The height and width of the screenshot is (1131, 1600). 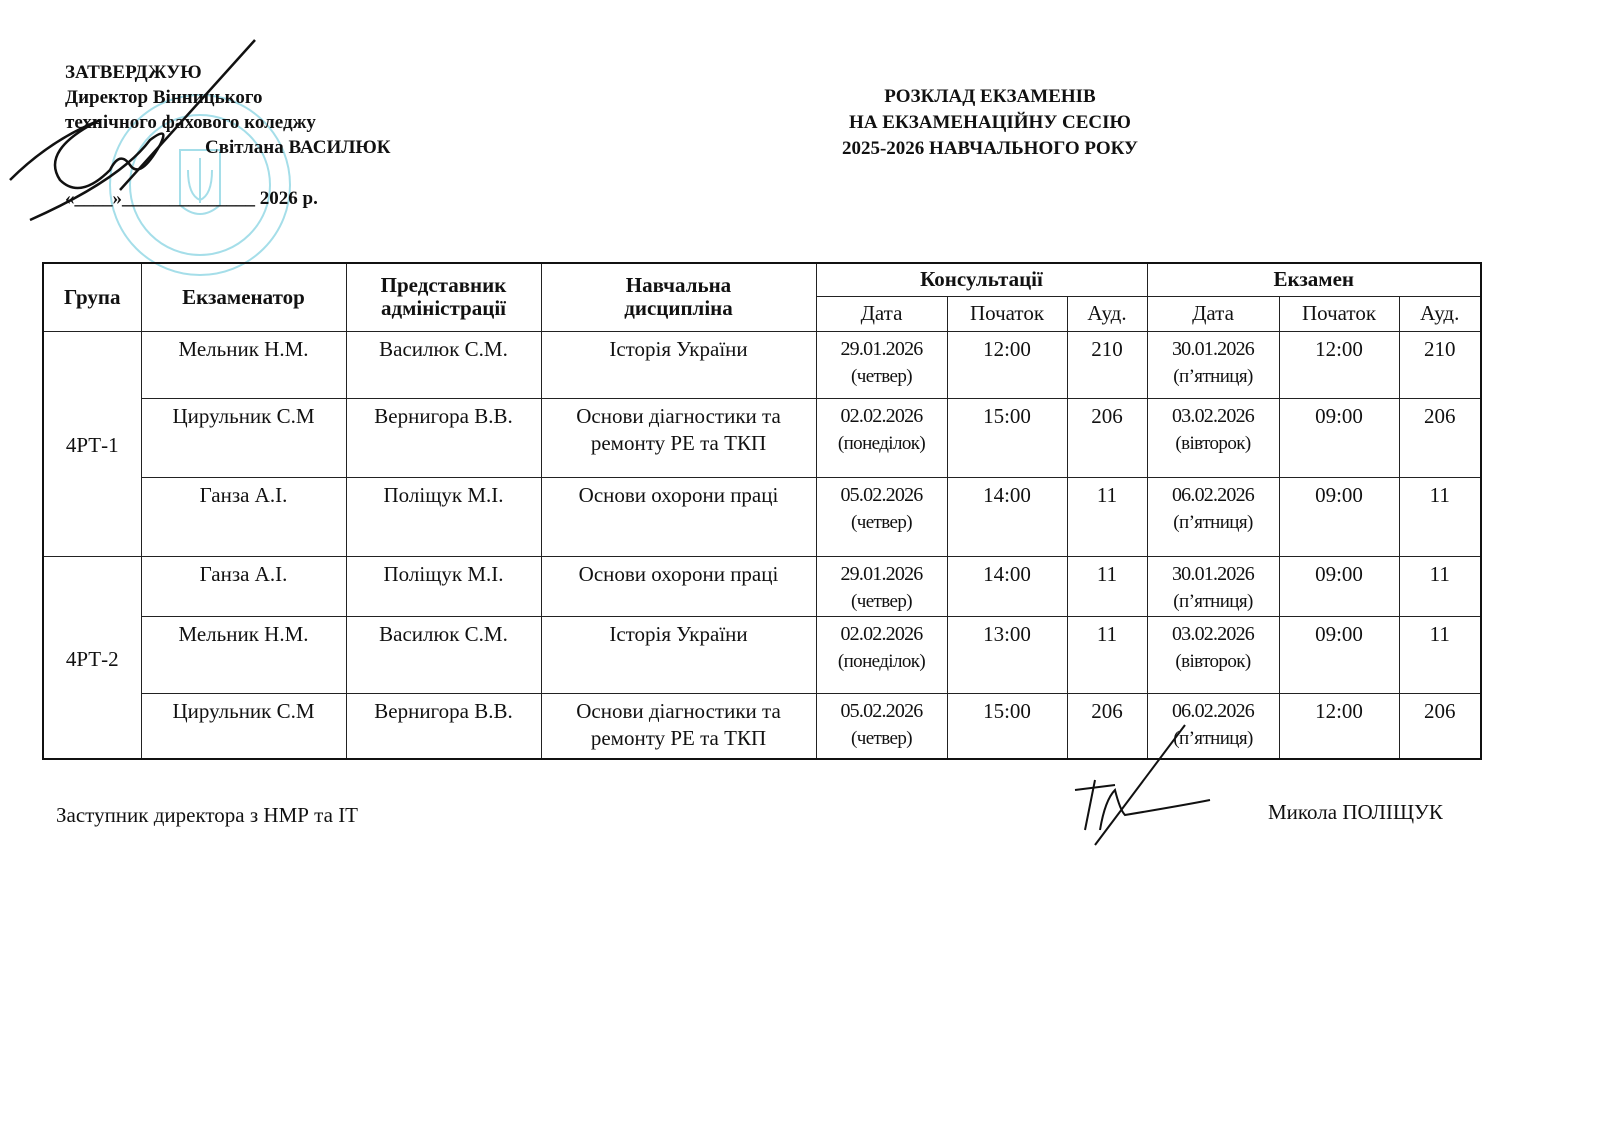 What do you see at coordinates (164, 97) in the screenshot?
I see `approval-line-1: Директор Вінницького` at bounding box center [164, 97].